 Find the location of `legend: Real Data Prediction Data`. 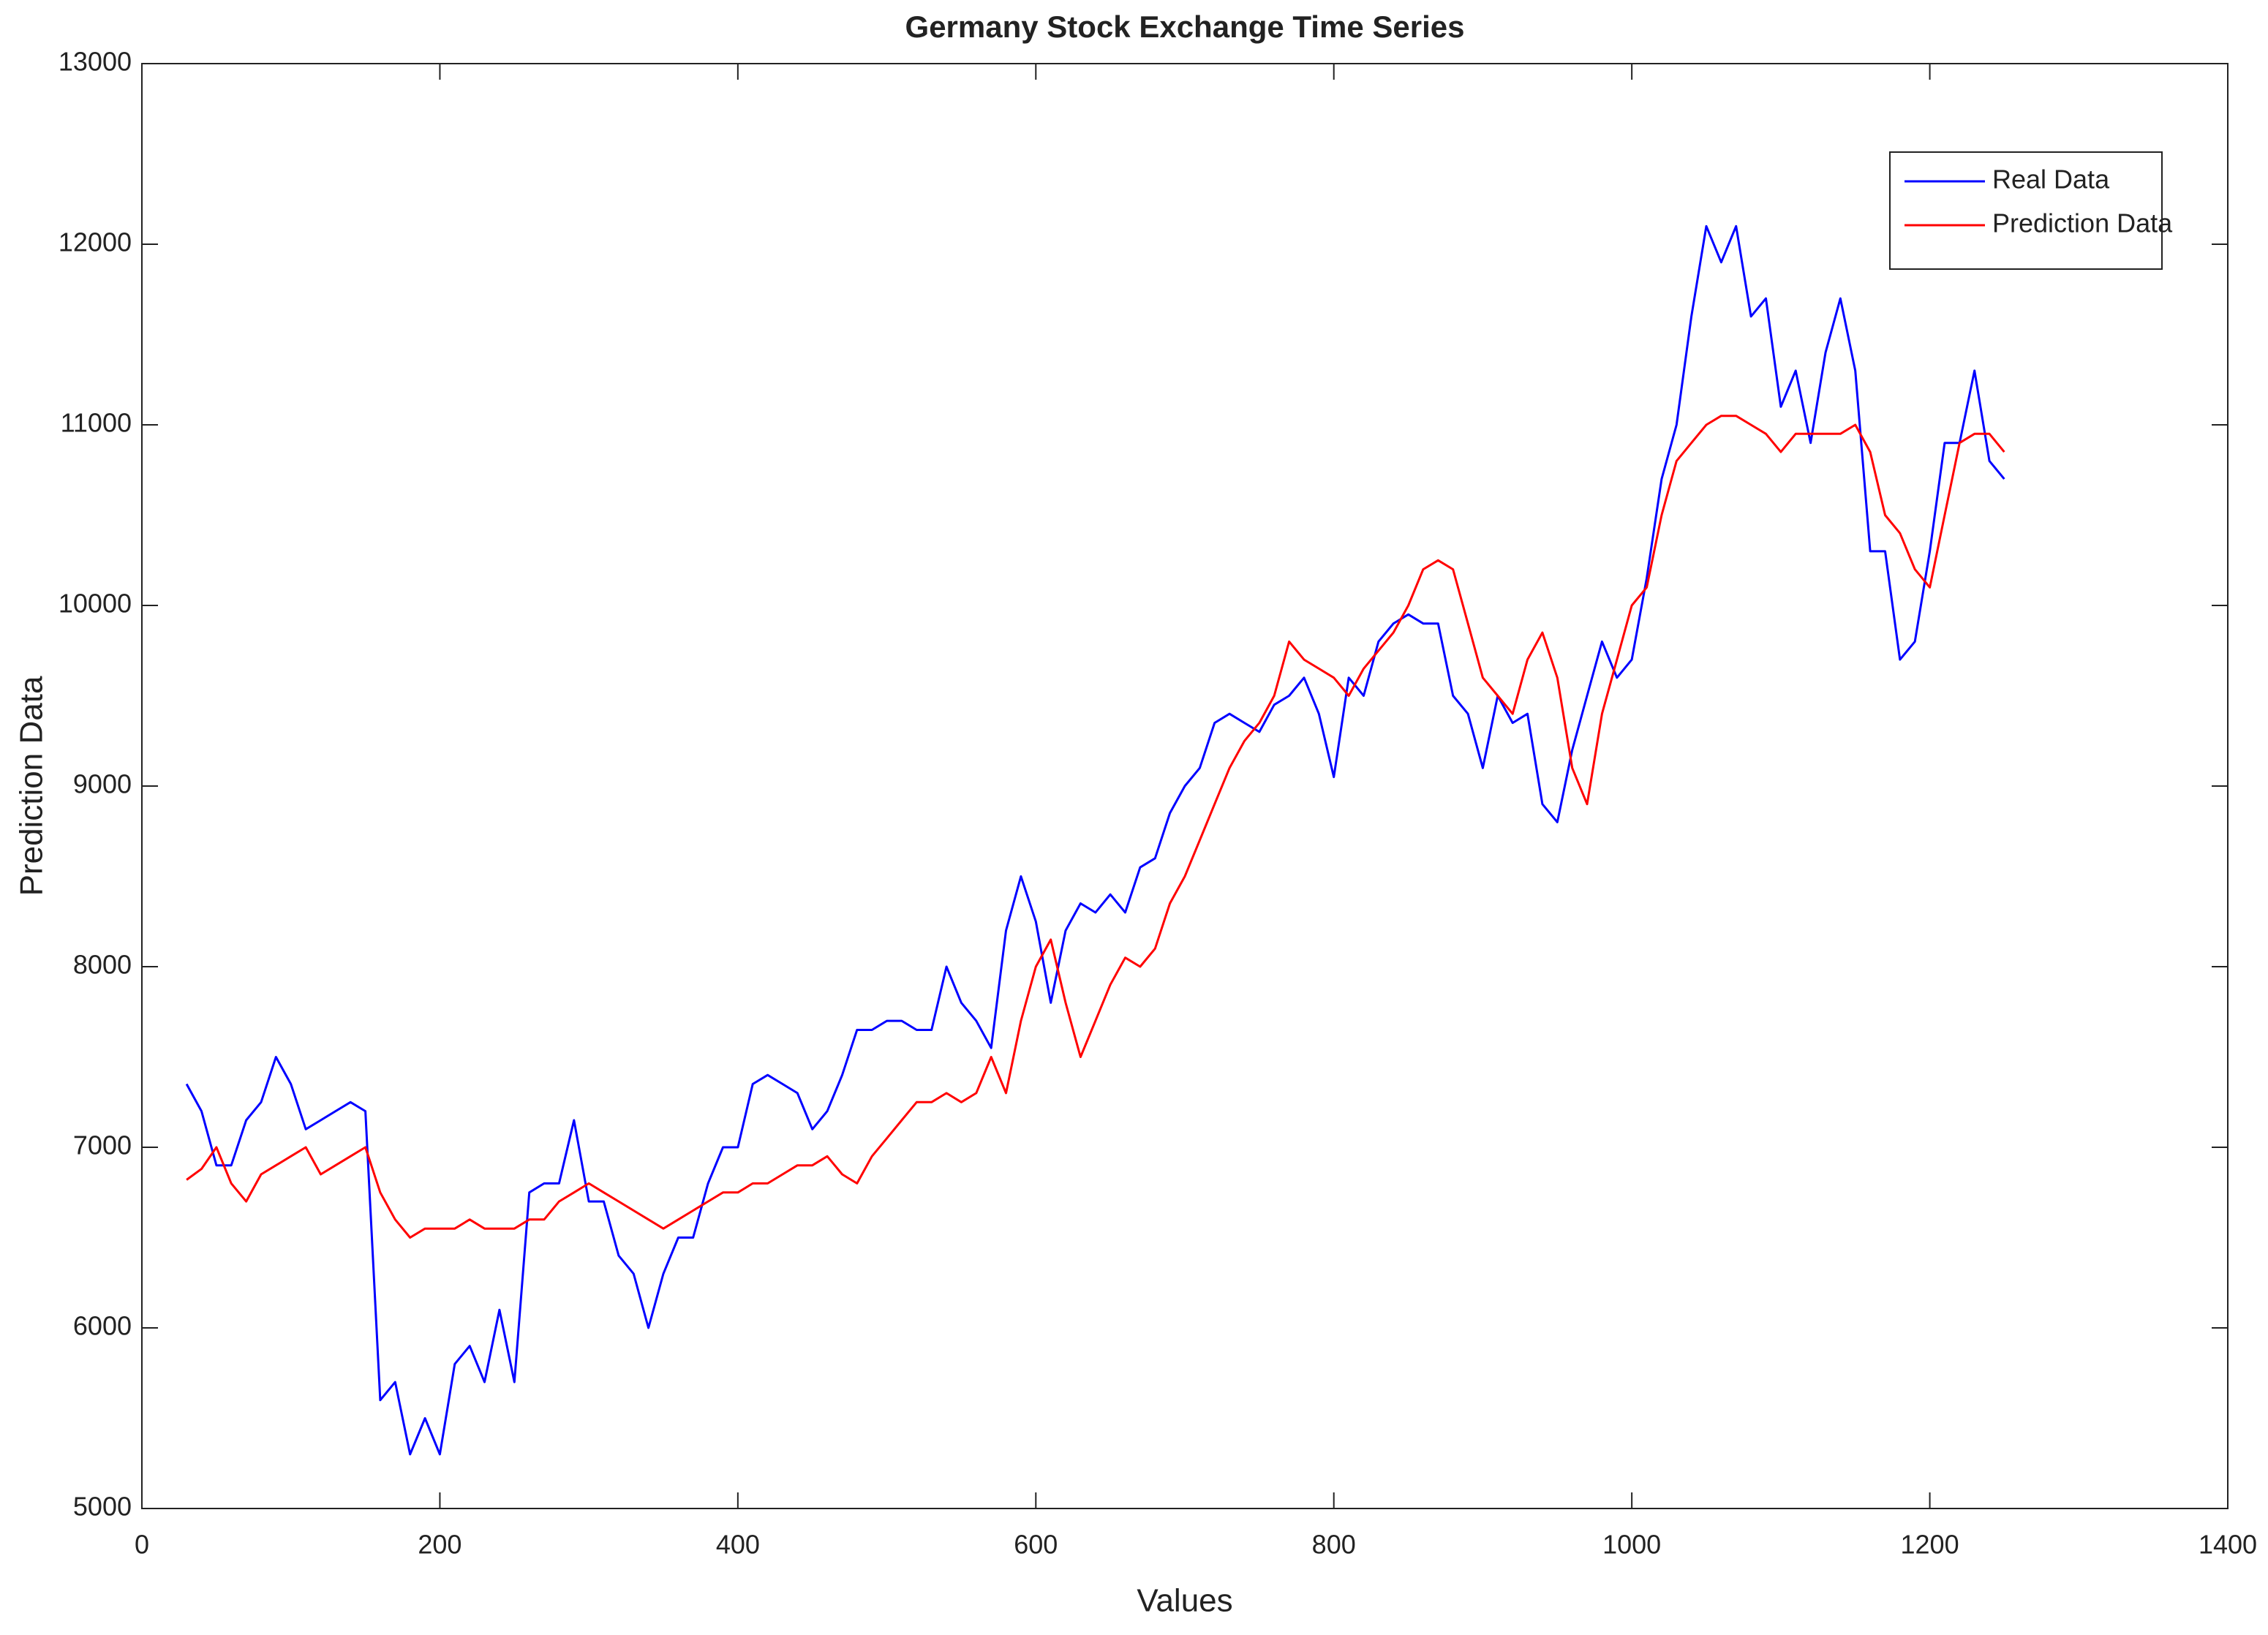

legend: Real Data Prediction Data is located at coordinates (2031, 210).